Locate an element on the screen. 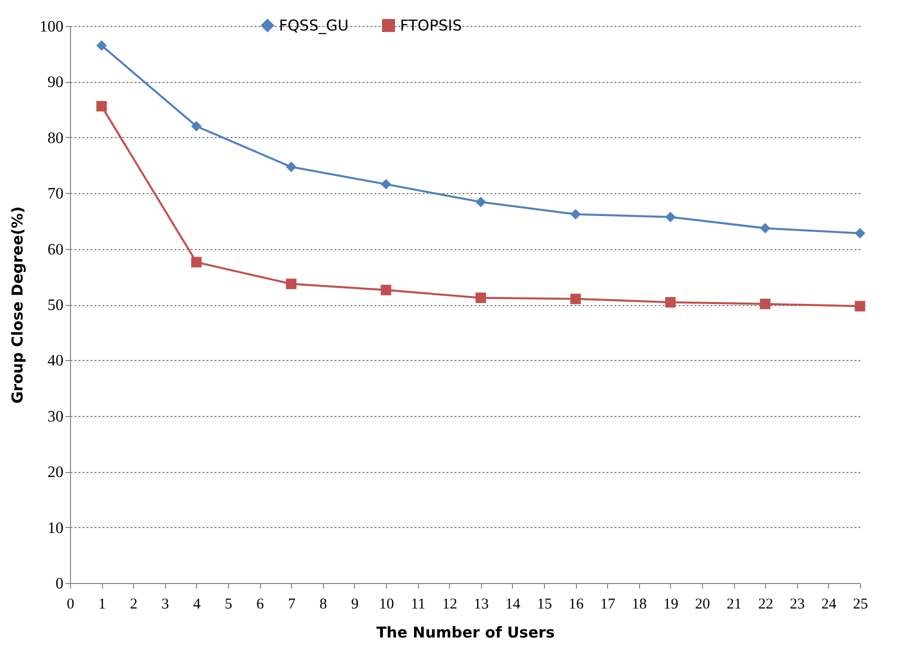 The width and height of the screenshot is (918, 669). legend-label: FTOPSIS is located at coordinates (431, 25).